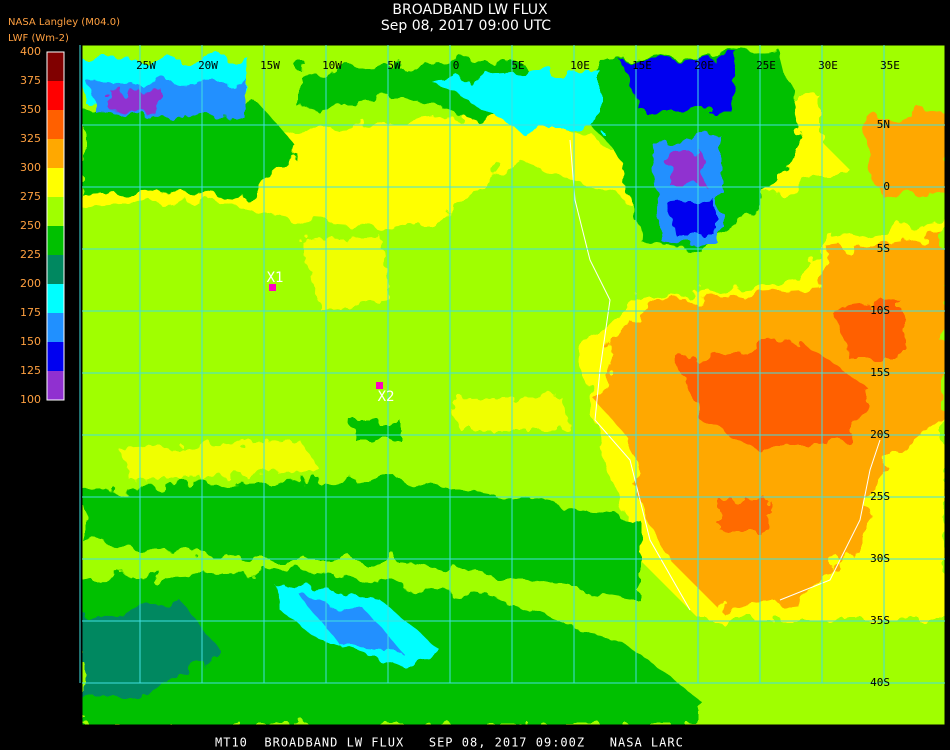  What do you see at coordinates (42, 225) in the screenshot?
I see `colorbar: 400 375 350 325 300 275 250 225 200 175 150 125 100` at bounding box center [42, 225].